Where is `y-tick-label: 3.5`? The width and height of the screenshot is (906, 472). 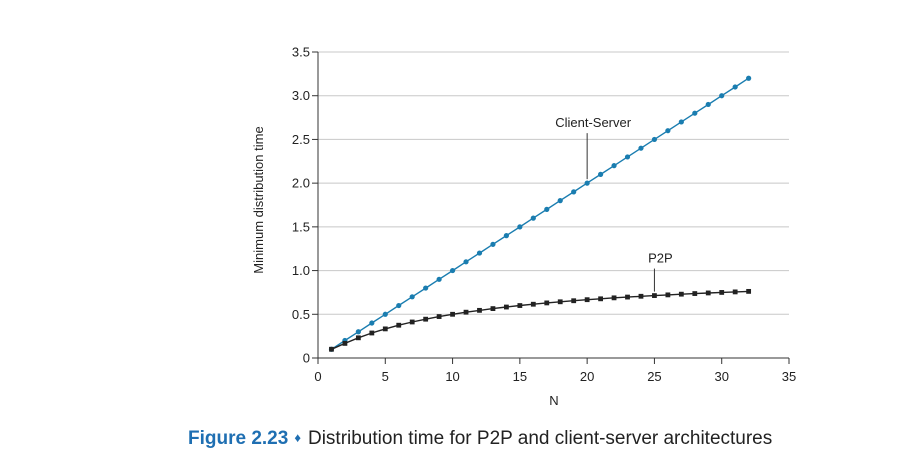
y-tick-label: 3.5 is located at coordinates (301, 52).